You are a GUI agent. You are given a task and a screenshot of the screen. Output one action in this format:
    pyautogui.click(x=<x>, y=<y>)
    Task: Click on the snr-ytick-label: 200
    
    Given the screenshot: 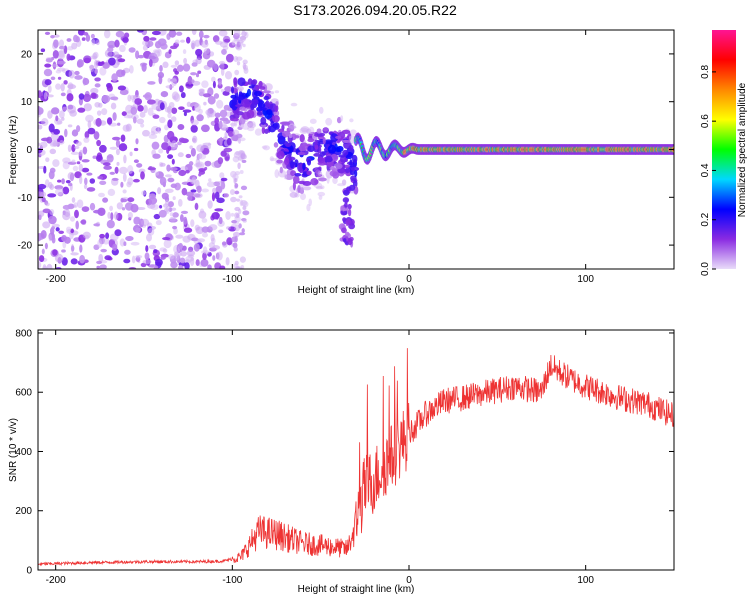 What is the action you would take?
    pyautogui.click(x=23, y=511)
    